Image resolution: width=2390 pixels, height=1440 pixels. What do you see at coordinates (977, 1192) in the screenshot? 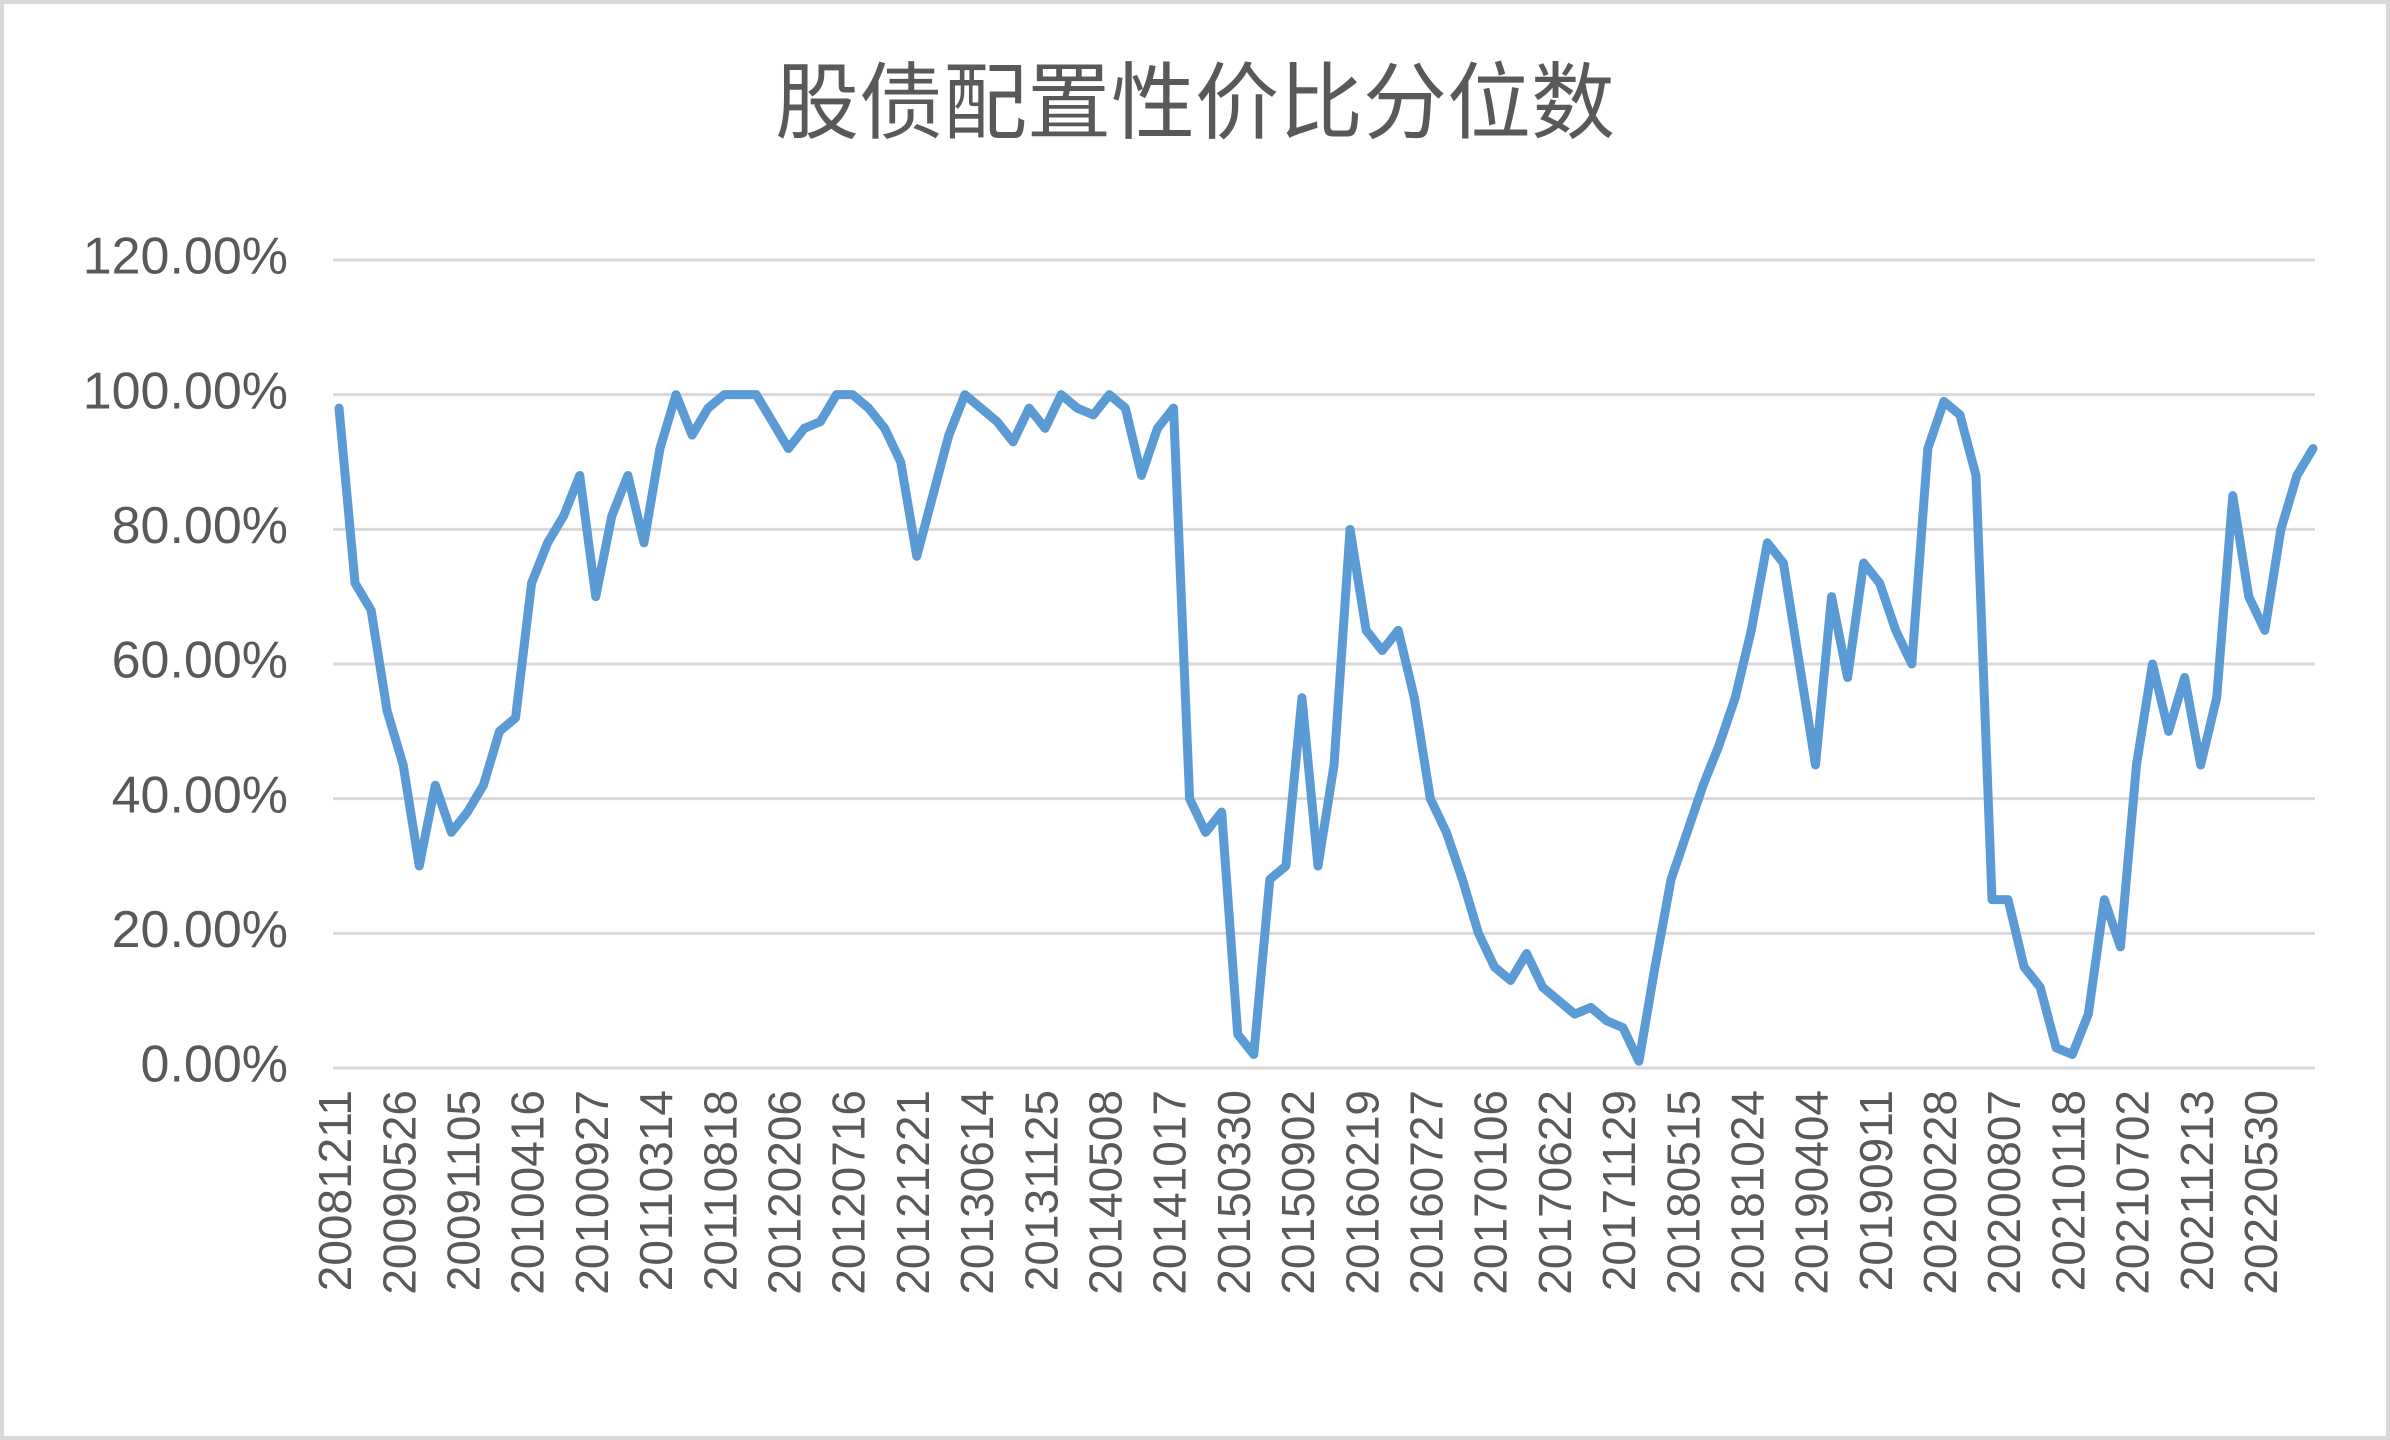
I see `x-tick-label: 20130614` at bounding box center [977, 1192].